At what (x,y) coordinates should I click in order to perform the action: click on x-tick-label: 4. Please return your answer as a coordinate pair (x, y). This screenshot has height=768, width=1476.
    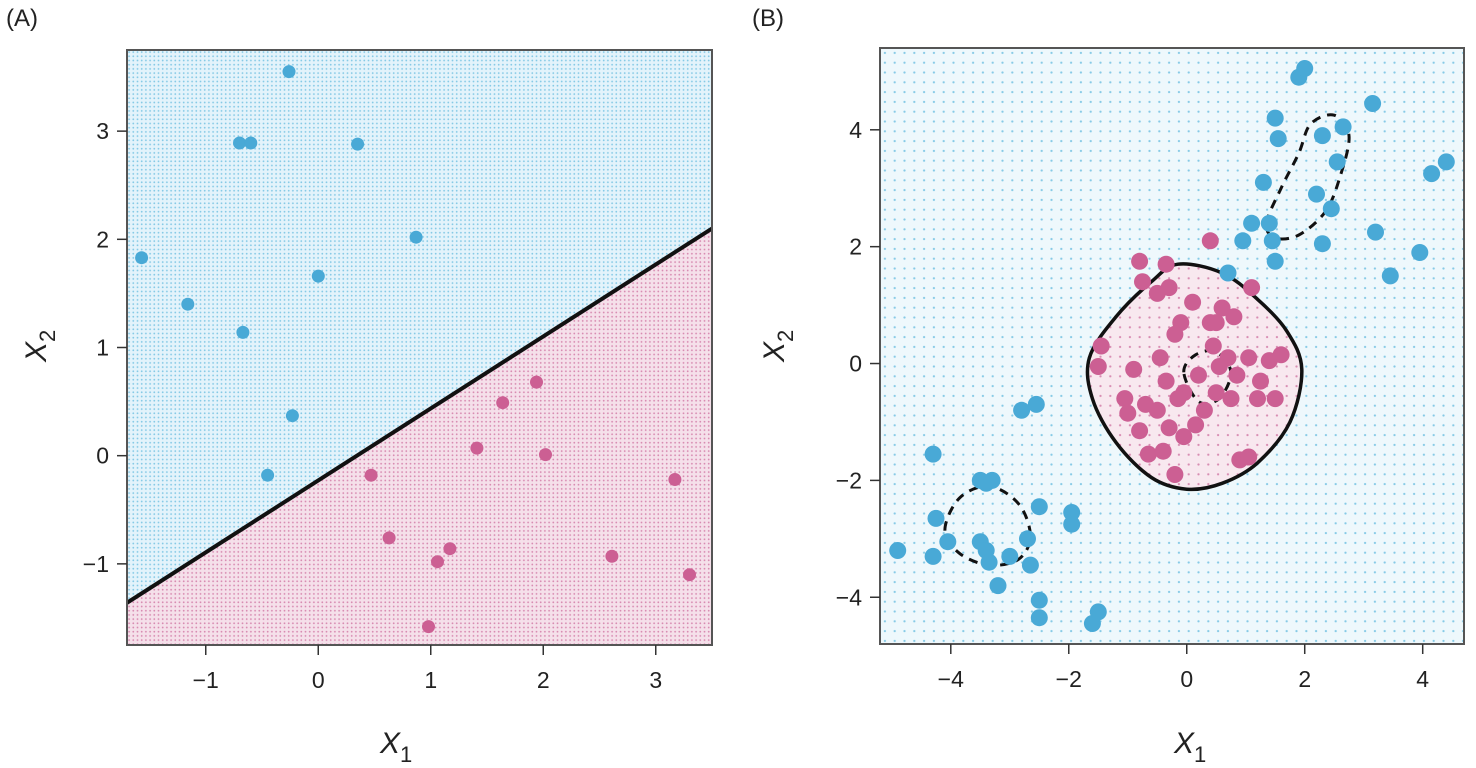
    Looking at the image, I should click on (1422, 679).